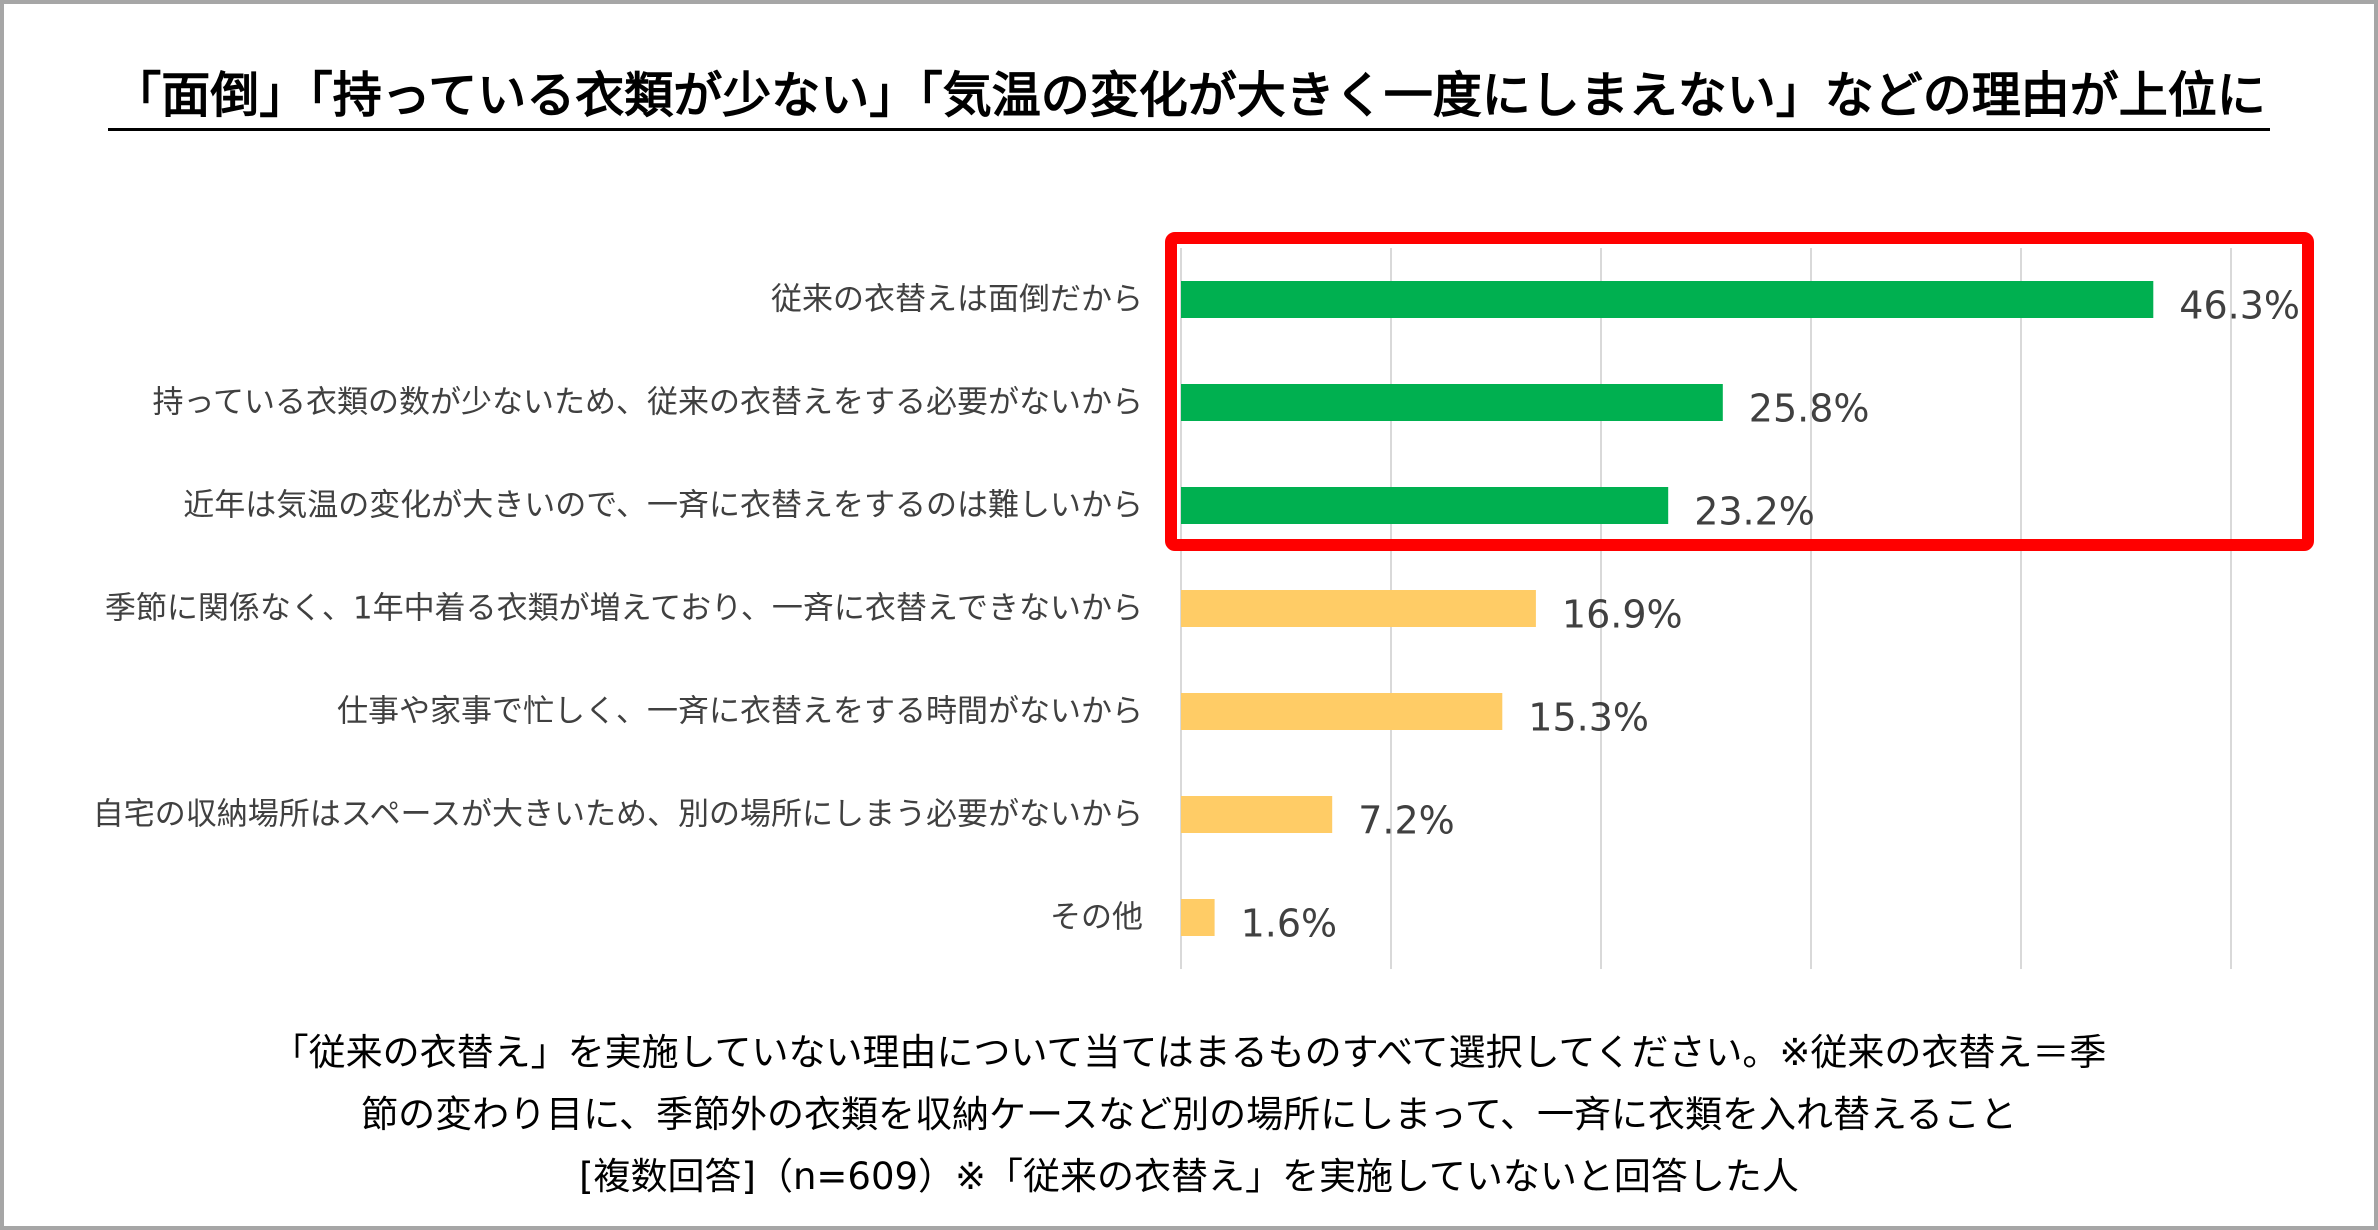 The height and width of the screenshot is (1230, 2378). I want to click on value-label-4: 15.3%, so click(1588, 718).